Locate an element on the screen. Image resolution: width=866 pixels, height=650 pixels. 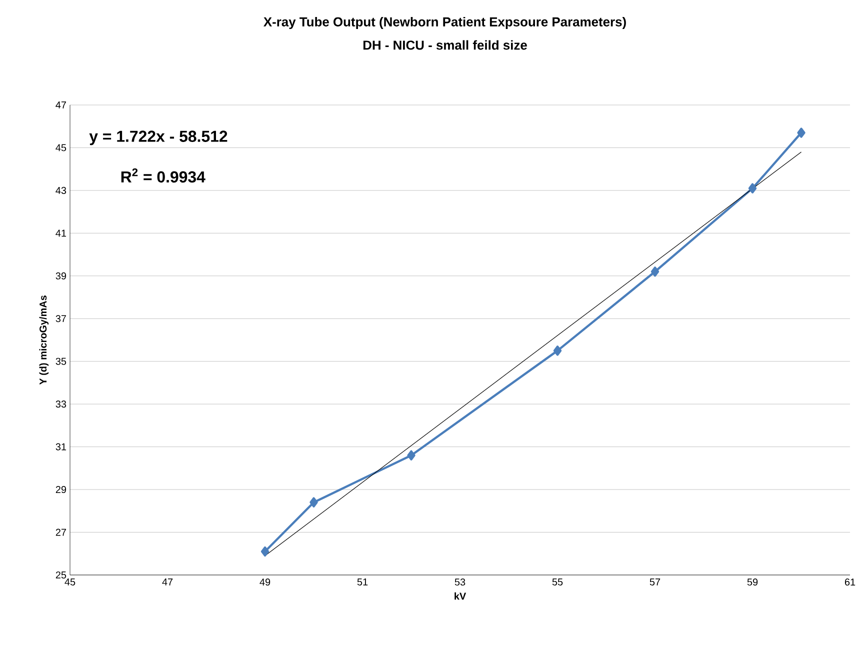
y-tick-label: 35 is located at coordinates (61, 361).